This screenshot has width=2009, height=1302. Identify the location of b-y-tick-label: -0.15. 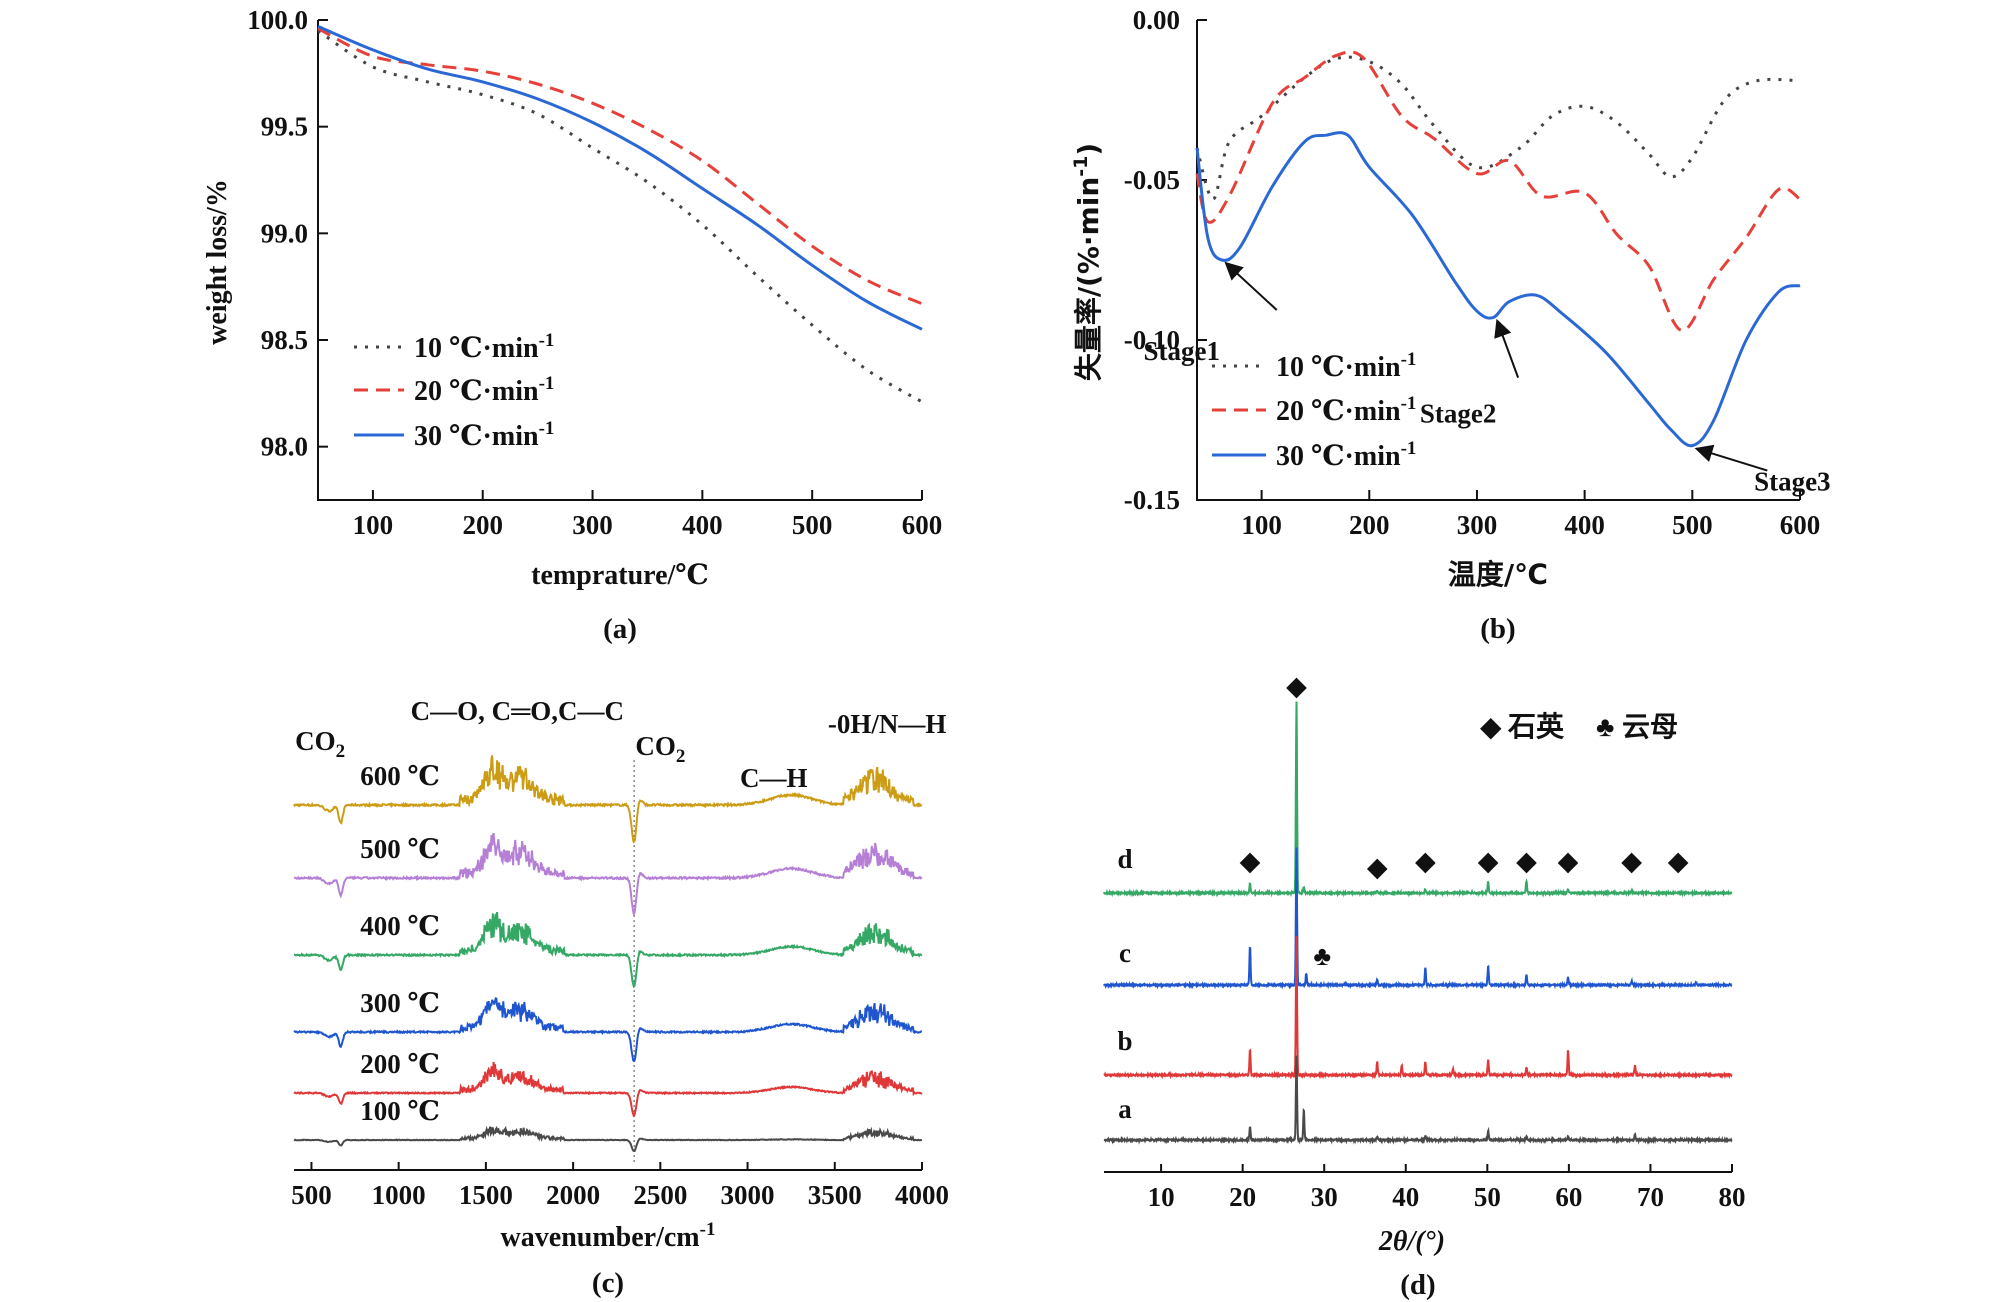
(1152, 500).